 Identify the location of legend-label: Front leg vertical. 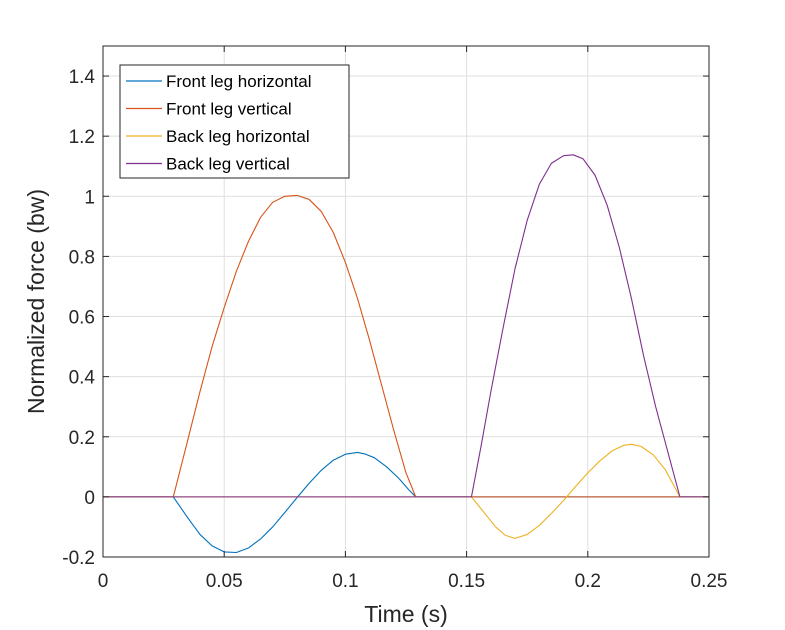
(229, 109).